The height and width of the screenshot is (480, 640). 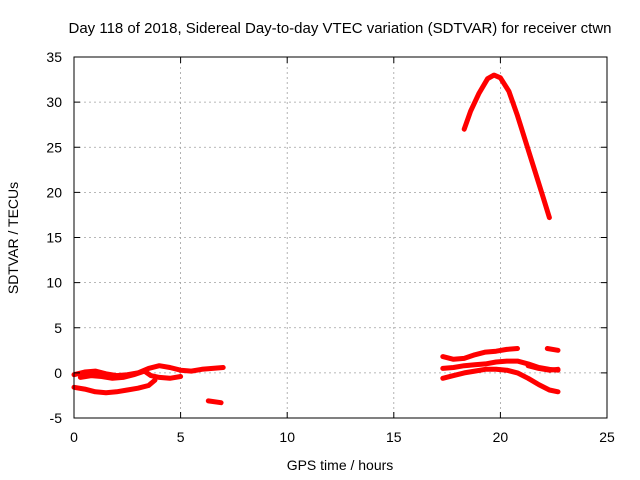 I want to click on x-tick-label: 25, so click(x=607, y=437).